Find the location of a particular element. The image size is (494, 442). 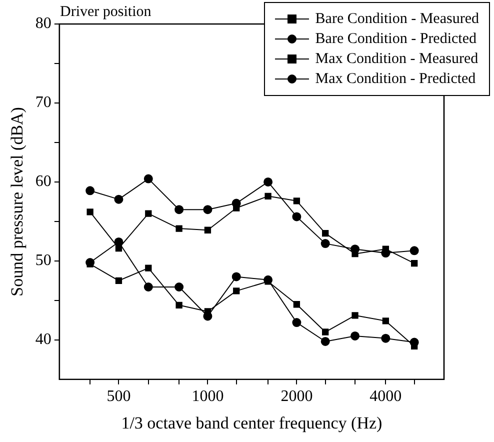

legend-label: Bare Condition - Predicted is located at coordinates (395, 39).